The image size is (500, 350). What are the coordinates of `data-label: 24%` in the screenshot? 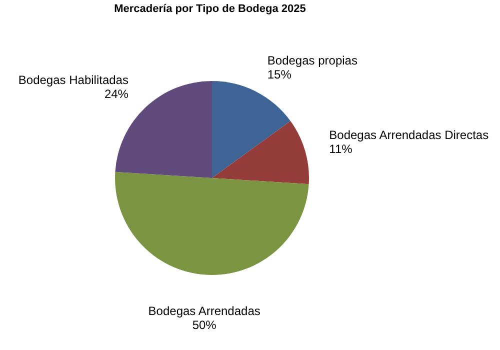 It's located at (116, 94).